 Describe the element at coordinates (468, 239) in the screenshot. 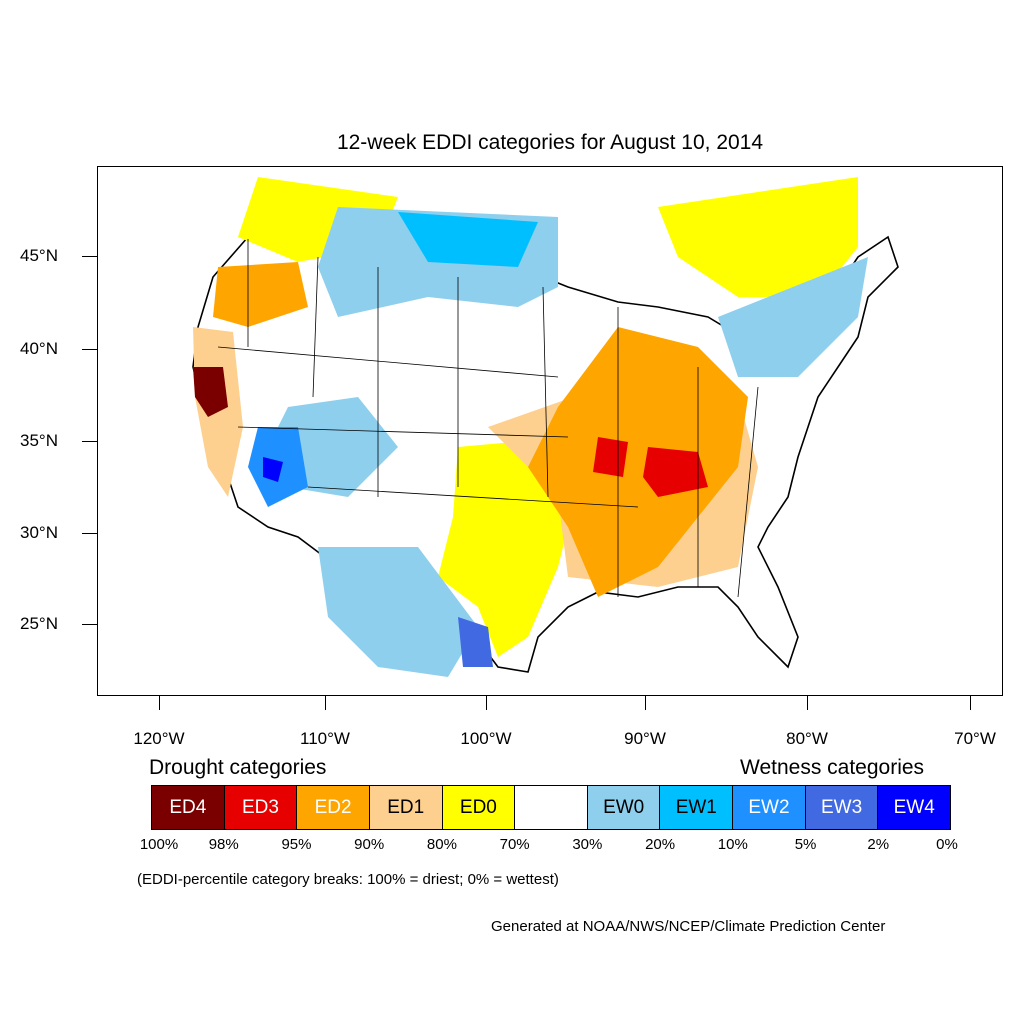

I see `ew1-northern-plains` at that location.